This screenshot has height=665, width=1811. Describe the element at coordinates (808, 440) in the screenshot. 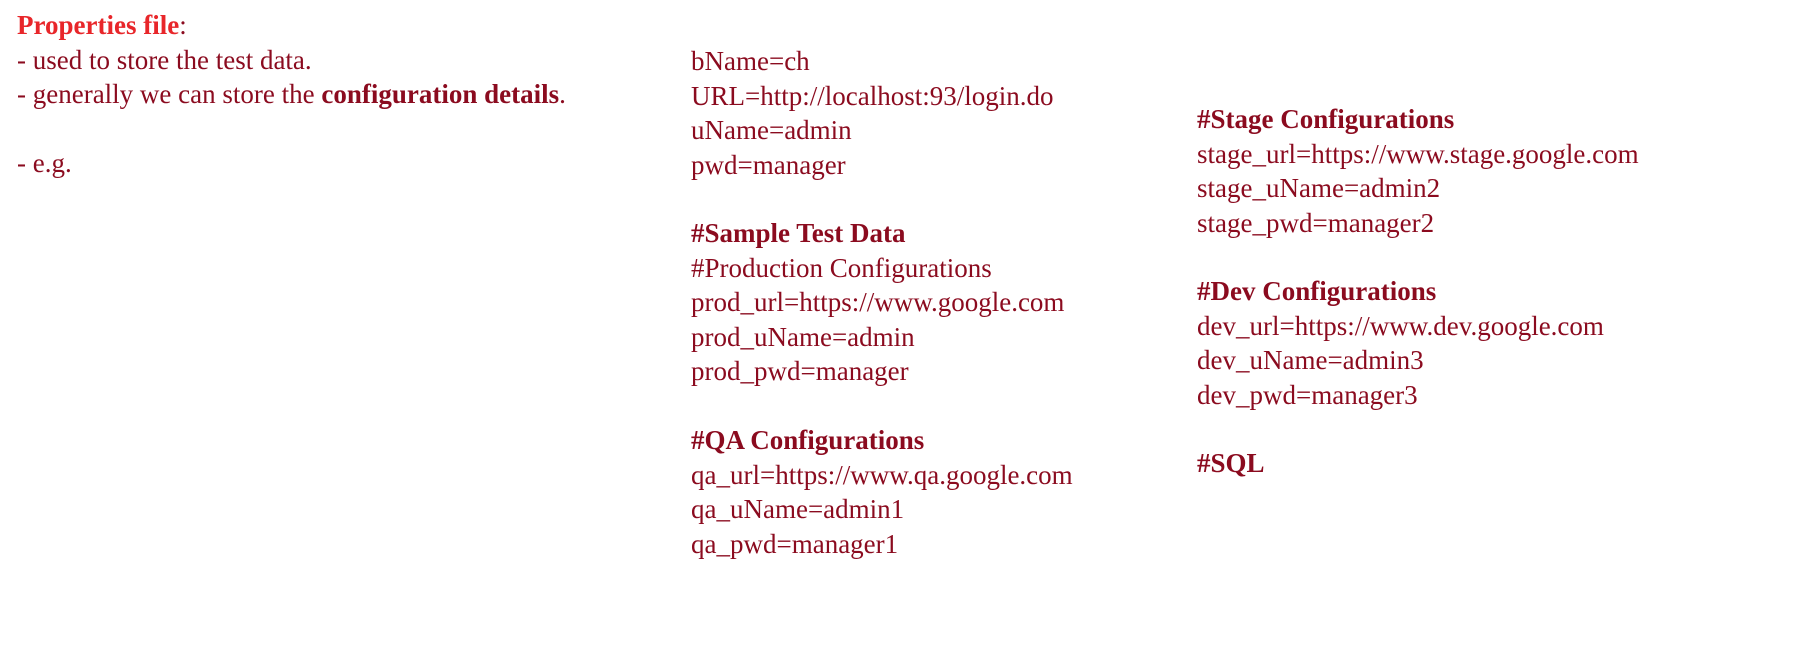

I see `block-title: #QA Configurations` at that location.